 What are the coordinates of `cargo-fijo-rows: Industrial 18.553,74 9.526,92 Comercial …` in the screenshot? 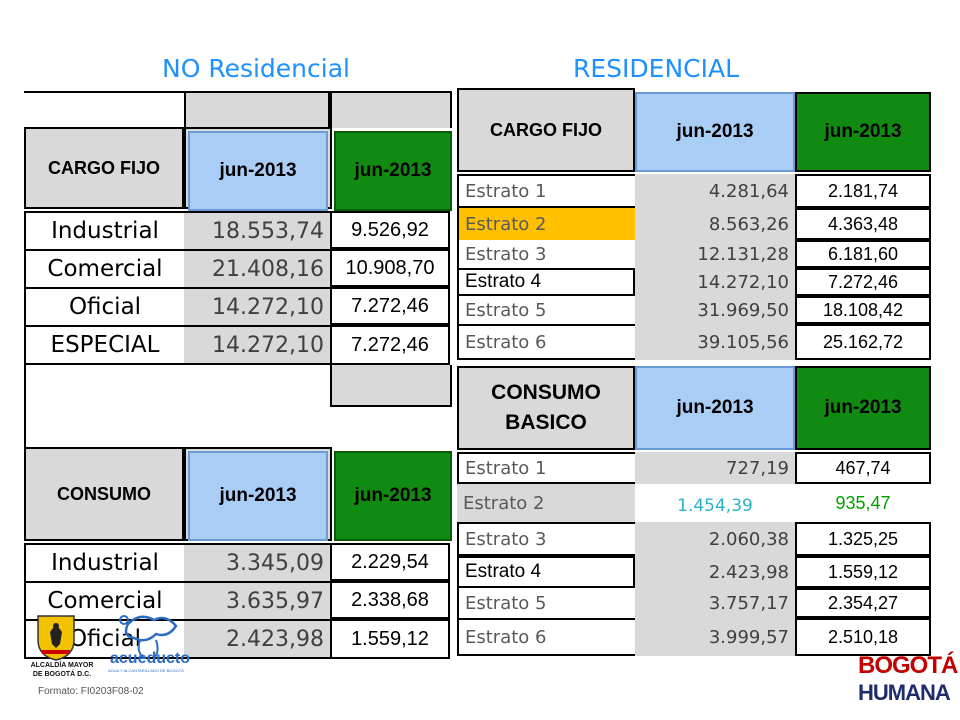 It's located at (238, 288).